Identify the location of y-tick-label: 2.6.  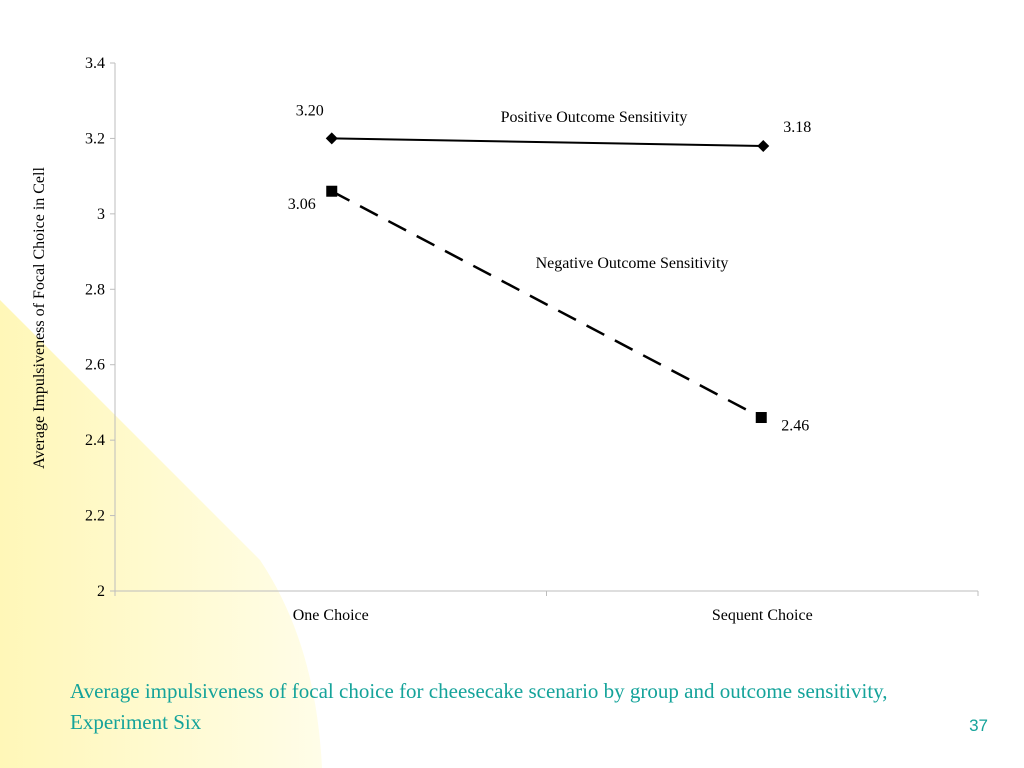
(95, 365).